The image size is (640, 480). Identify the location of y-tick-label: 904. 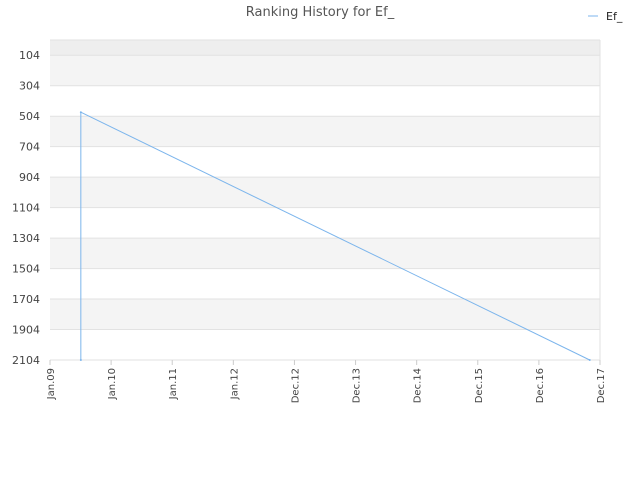
(29, 177).